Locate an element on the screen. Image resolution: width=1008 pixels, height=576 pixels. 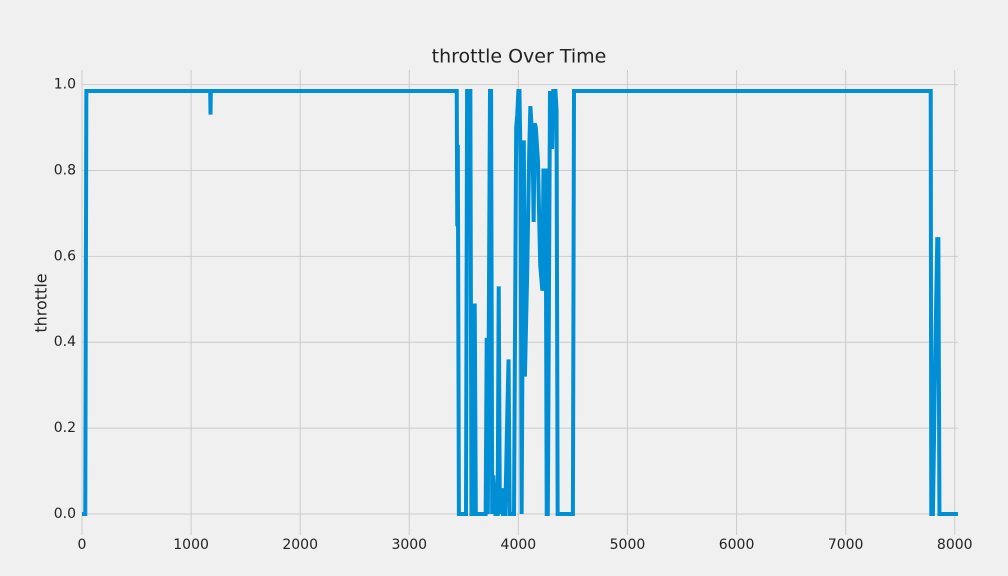
x-tick-label: 3000 is located at coordinates (409, 545).